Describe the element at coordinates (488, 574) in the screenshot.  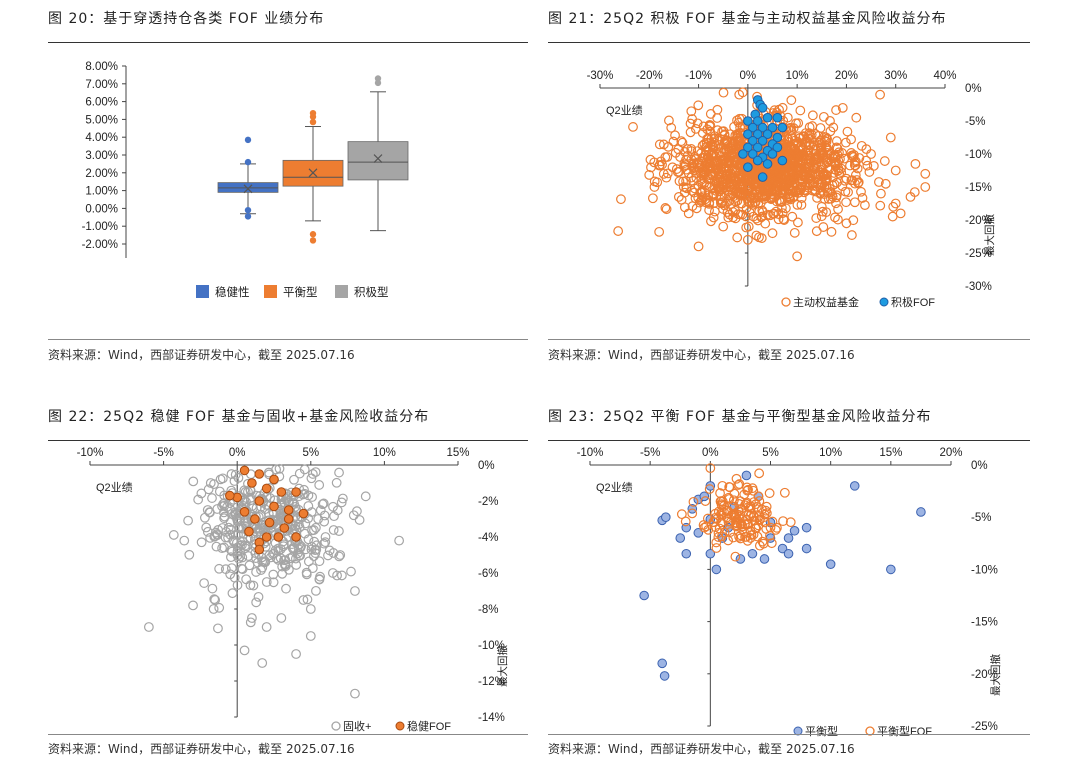
I see `y-tick-label: -6%` at that location.